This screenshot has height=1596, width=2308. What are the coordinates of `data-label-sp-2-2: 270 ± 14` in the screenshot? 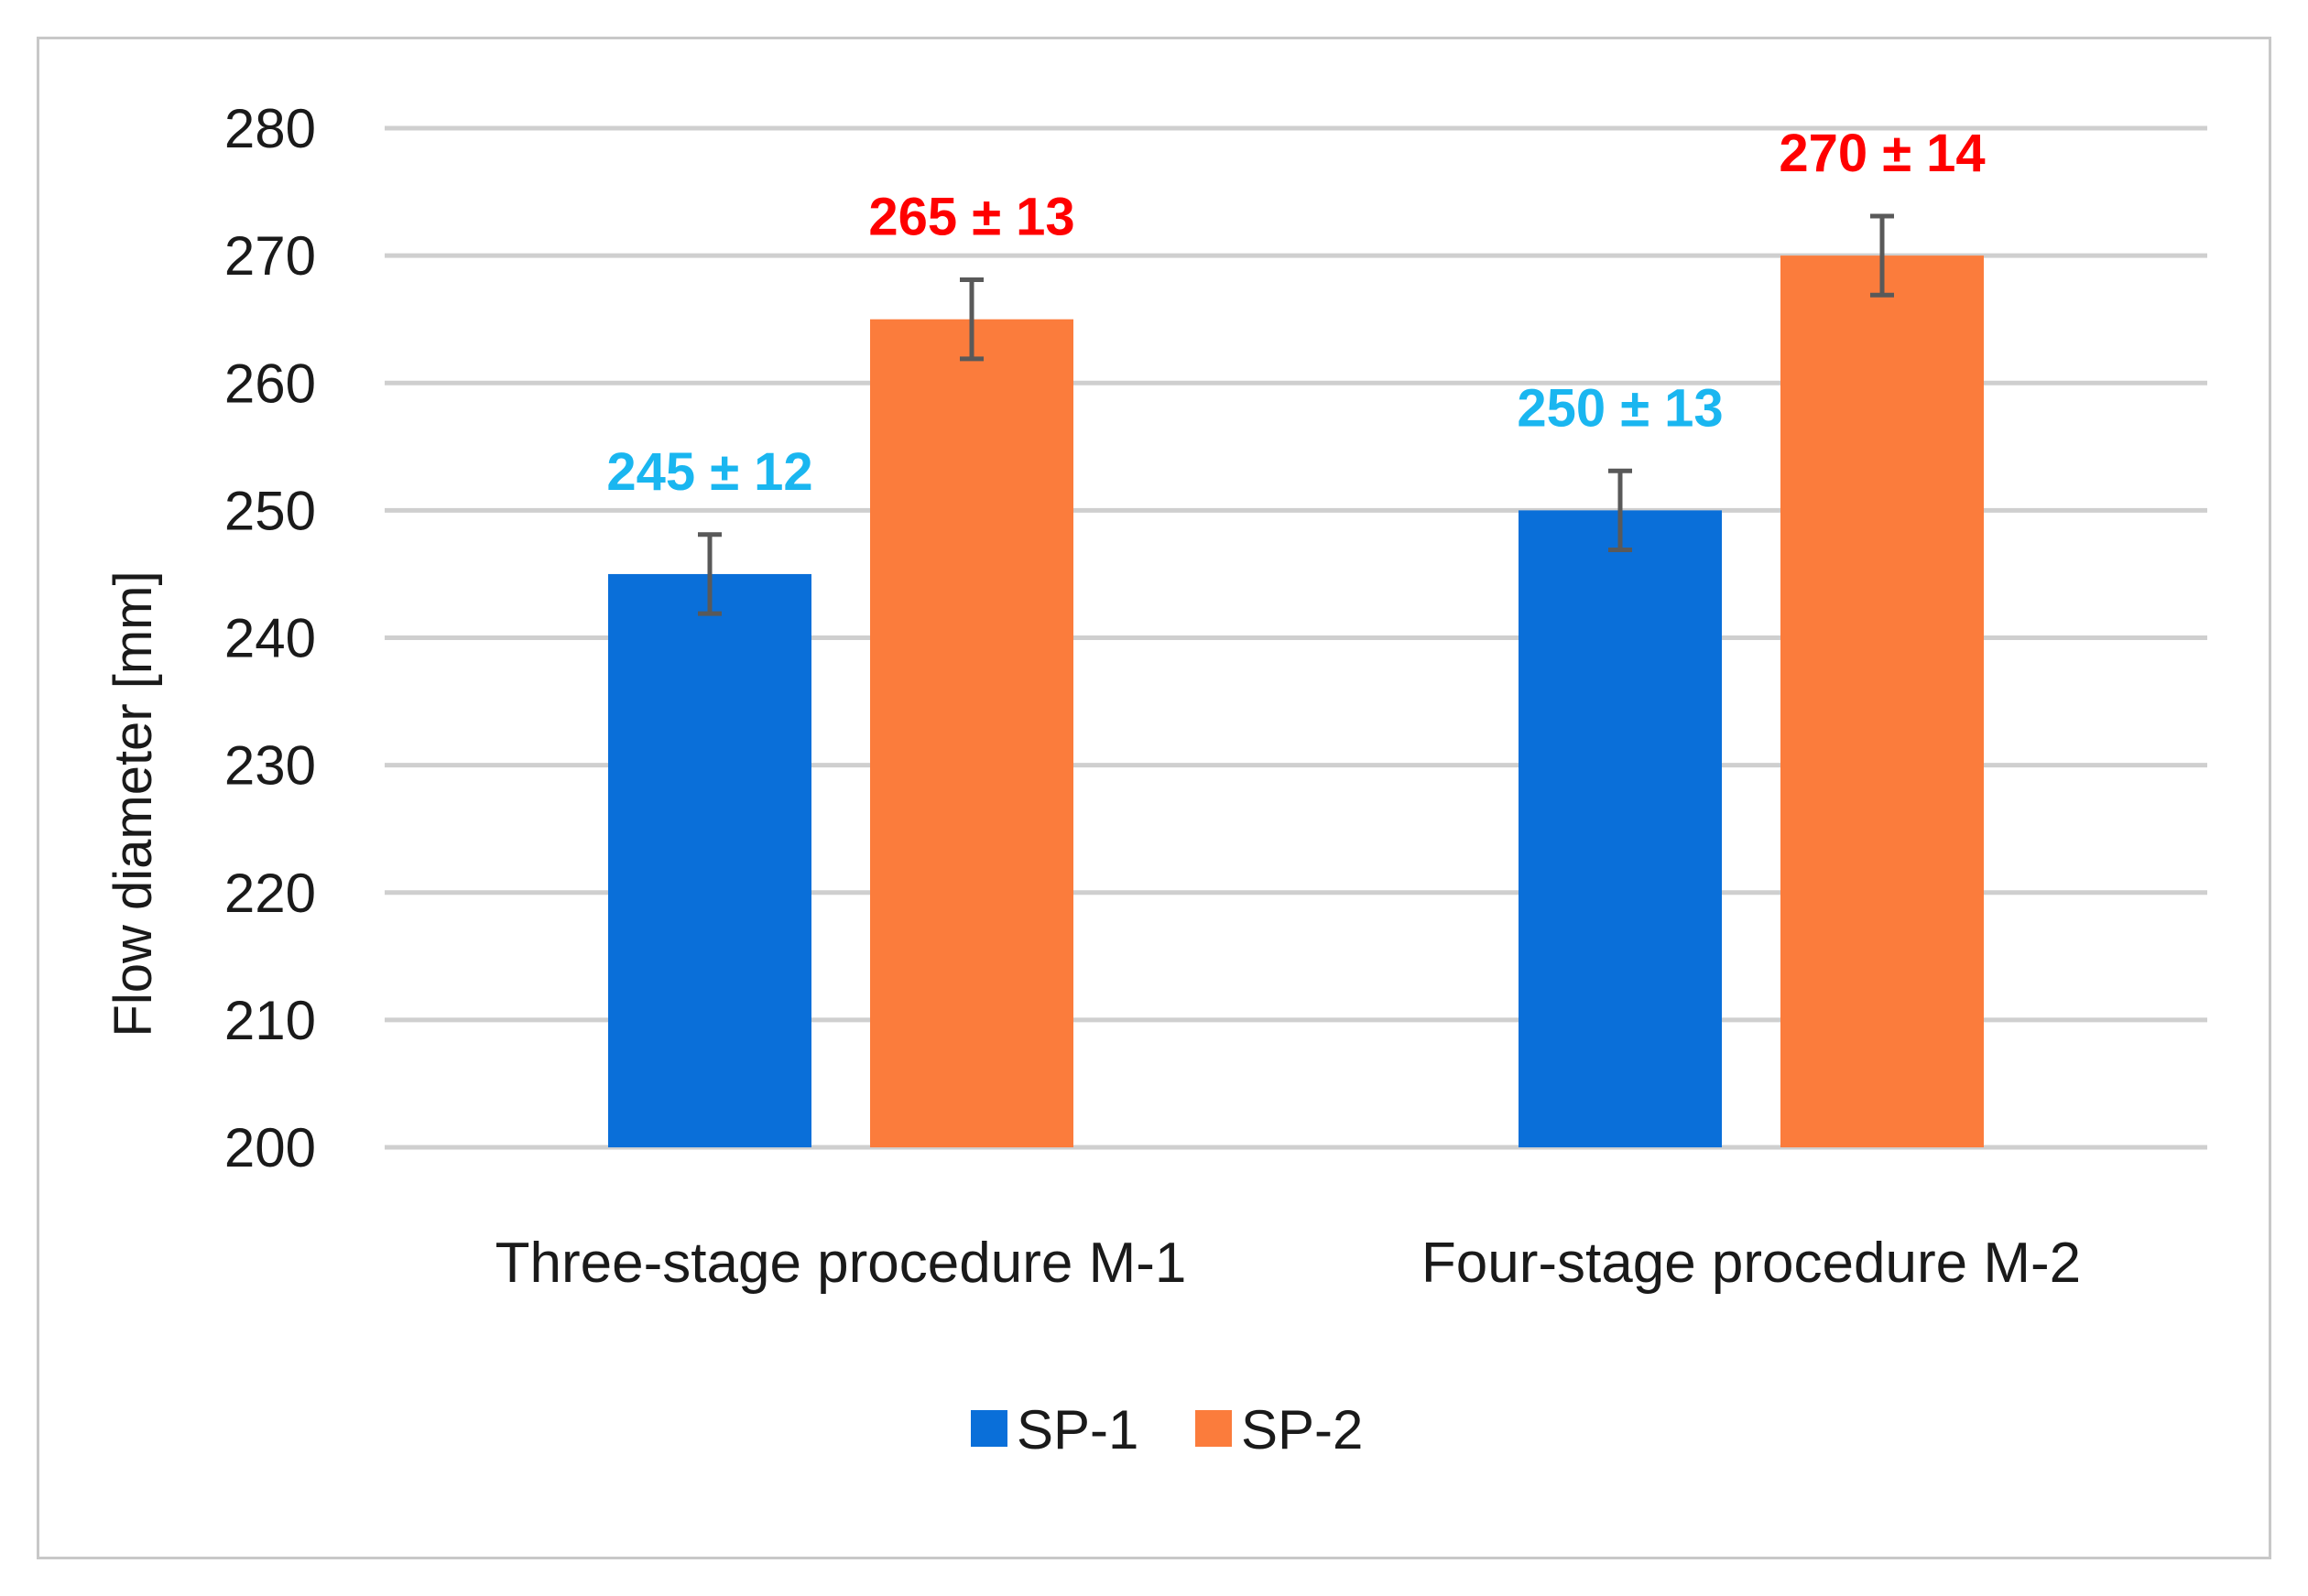 It's located at (1882, 153).